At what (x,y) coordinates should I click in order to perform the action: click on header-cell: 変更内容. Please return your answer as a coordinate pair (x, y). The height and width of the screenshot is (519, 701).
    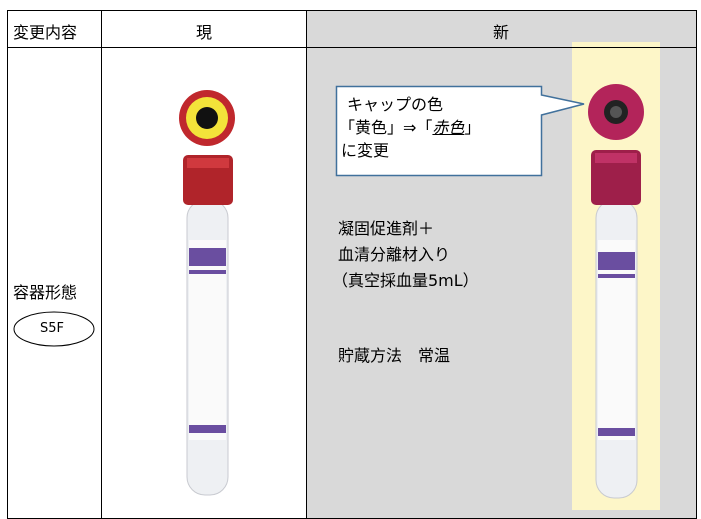
    Looking at the image, I should click on (45, 32).